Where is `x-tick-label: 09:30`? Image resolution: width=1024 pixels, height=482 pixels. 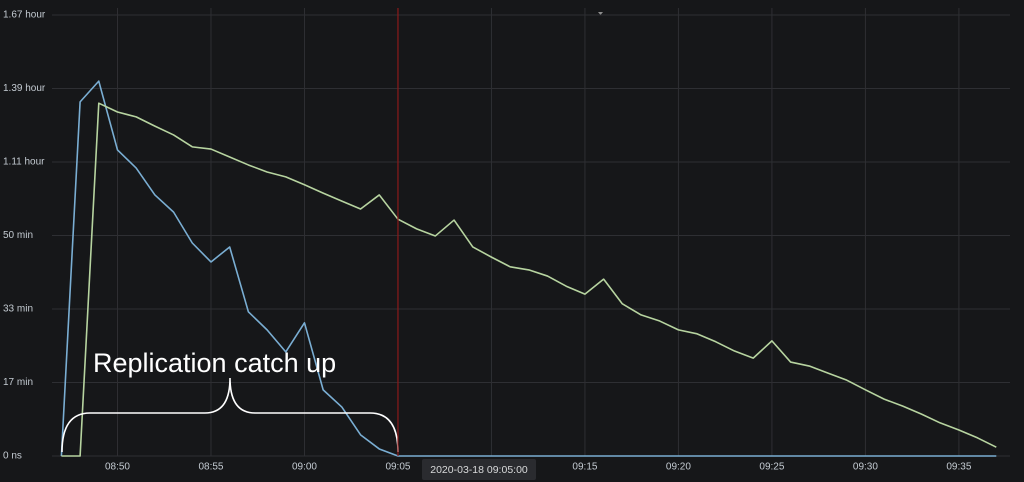 x-tick-label: 09:30 is located at coordinates (865, 467).